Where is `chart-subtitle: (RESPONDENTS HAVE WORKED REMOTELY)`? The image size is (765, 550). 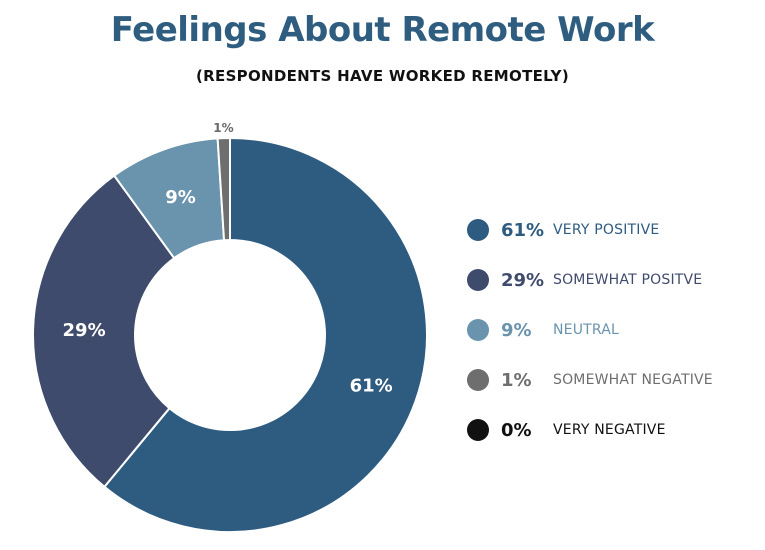 chart-subtitle: (RESPONDENTS HAVE WORKED REMOTELY) is located at coordinates (382, 76).